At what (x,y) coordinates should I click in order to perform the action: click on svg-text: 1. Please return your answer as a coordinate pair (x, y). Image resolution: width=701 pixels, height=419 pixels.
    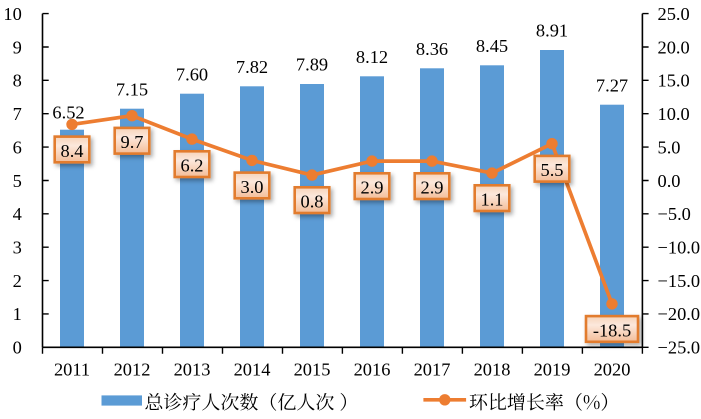
    Looking at the image, I should click on (17, 314).